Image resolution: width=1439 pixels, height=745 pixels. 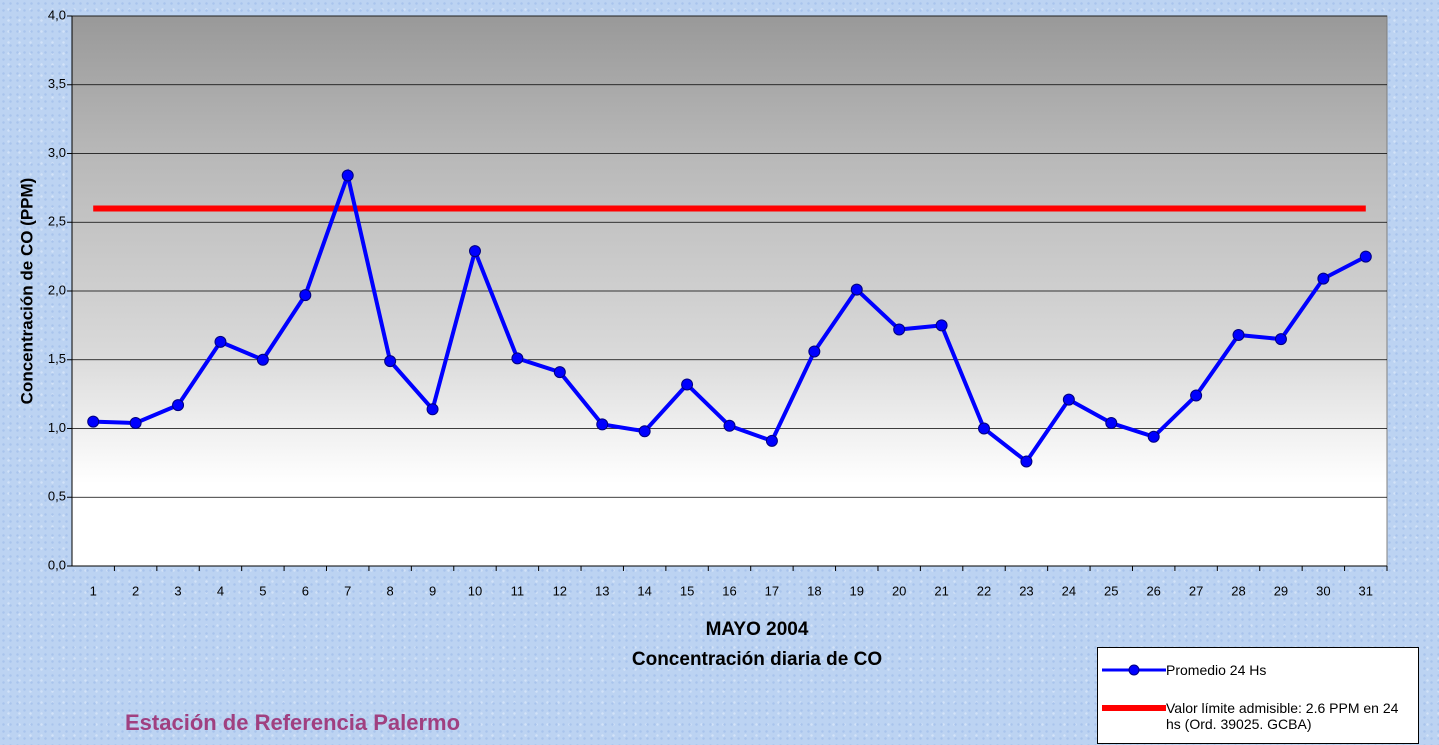 What do you see at coordinates (518, 590) in the screenshot?
I see `x-tick-label: 11` at bounding box center [518, 590].